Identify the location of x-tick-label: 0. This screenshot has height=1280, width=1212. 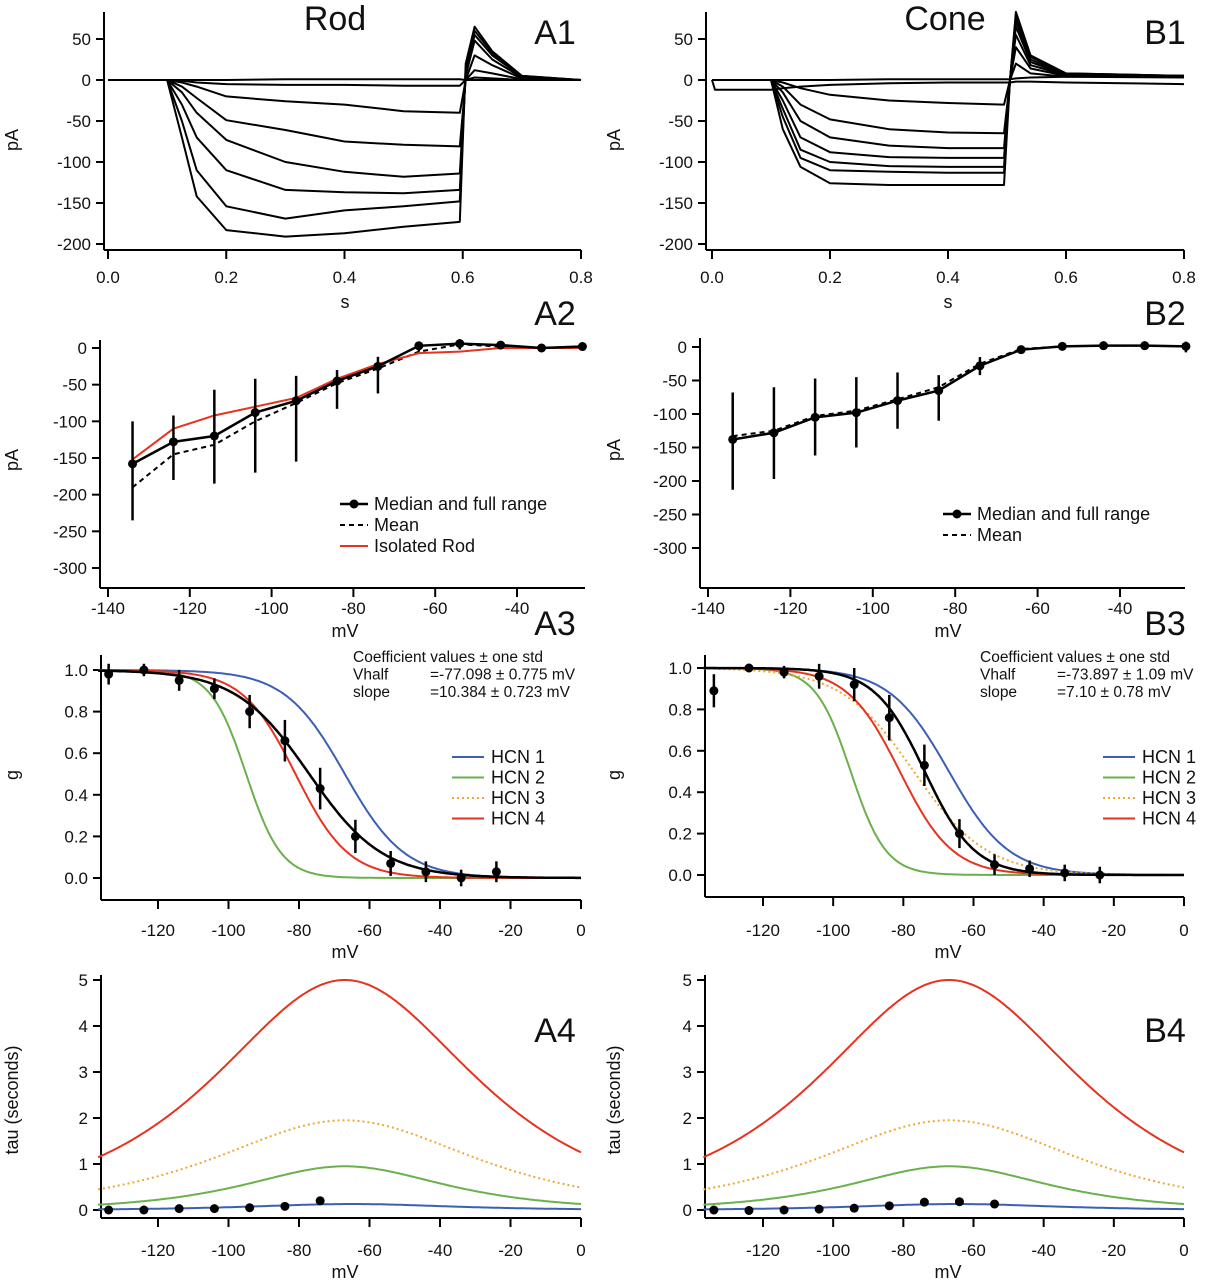
(580, 1250).